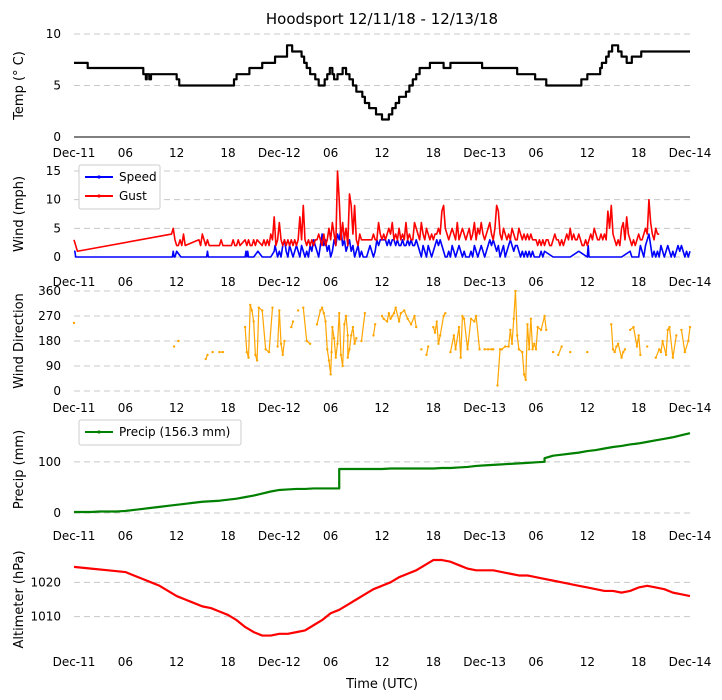 Image resolution: width=722 pixels, height=700 pixels. What do you see at coordinates (382, 19) in the screenshot?
I see `chart-title: Hoodsport 12/11/18 - 12/13/18` at bounding box center [382, 19].